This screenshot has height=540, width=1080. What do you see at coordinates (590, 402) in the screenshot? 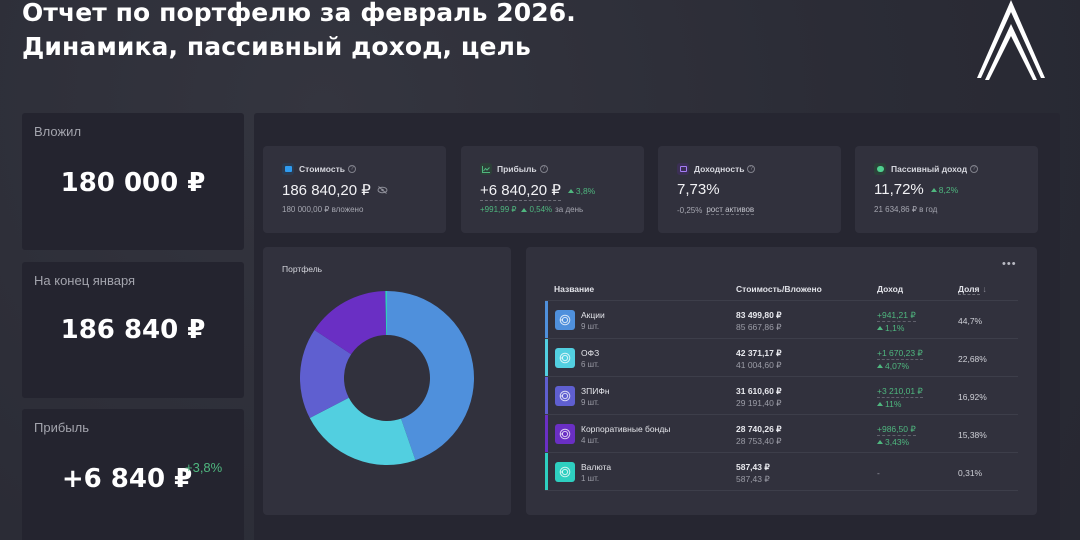
I see `asset-quantity: 9 шт.` at bounding box center [590, 402].